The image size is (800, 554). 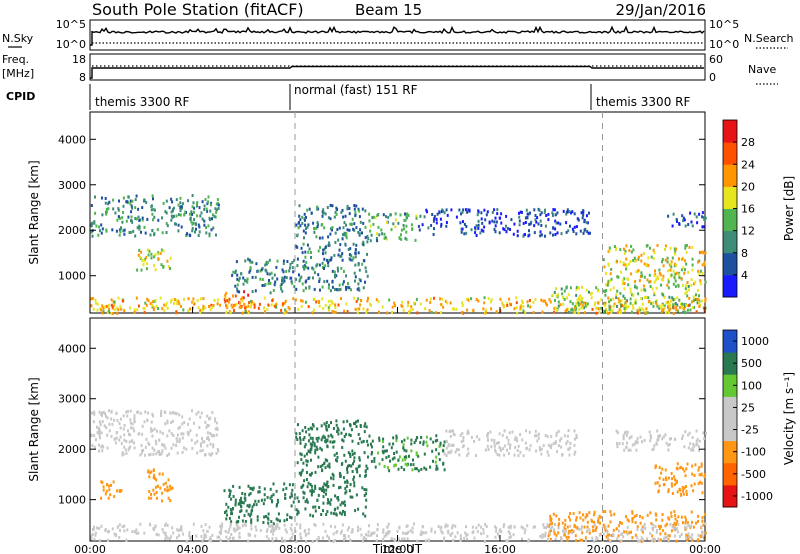 What do you see at coordinates (748, 209) in the screenshot?
I see `colorbar-tick-label: 16` at bounding box center [748, 209].